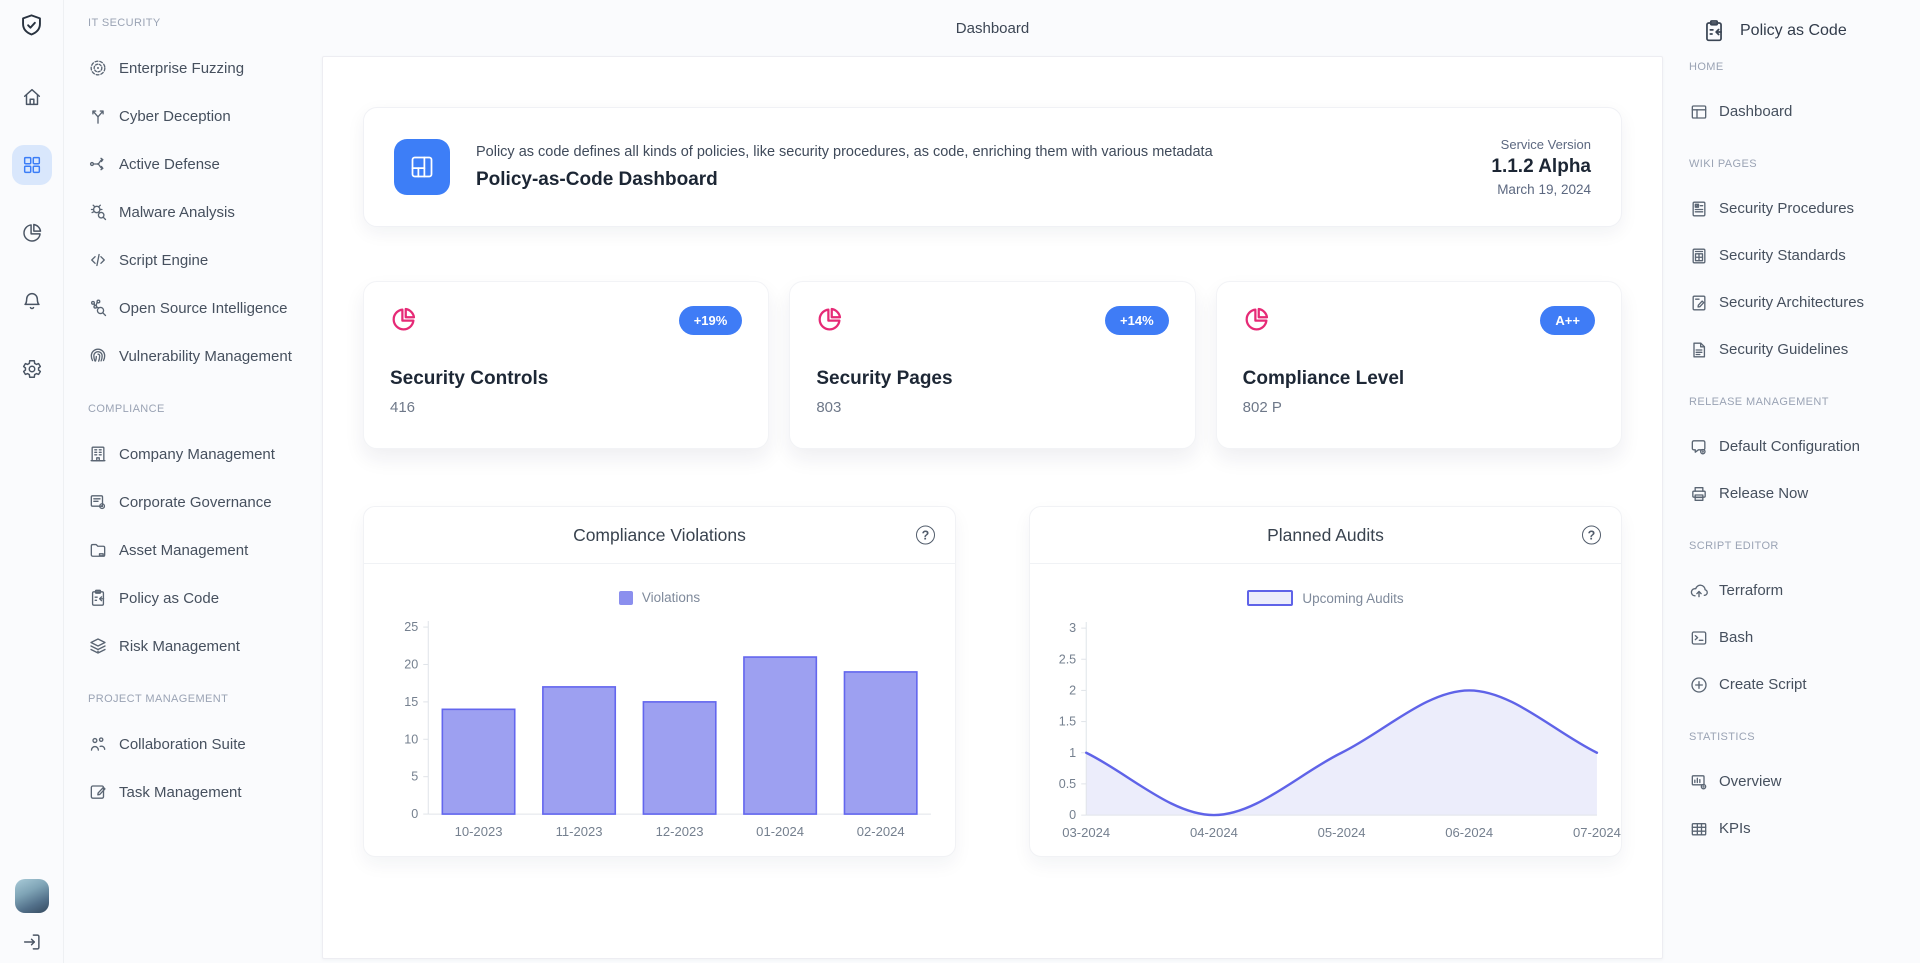 The image size is (1920, 963). I want to click on sidebar-item-collaboration-suite: Collaboration Suite, so click(204, 744).